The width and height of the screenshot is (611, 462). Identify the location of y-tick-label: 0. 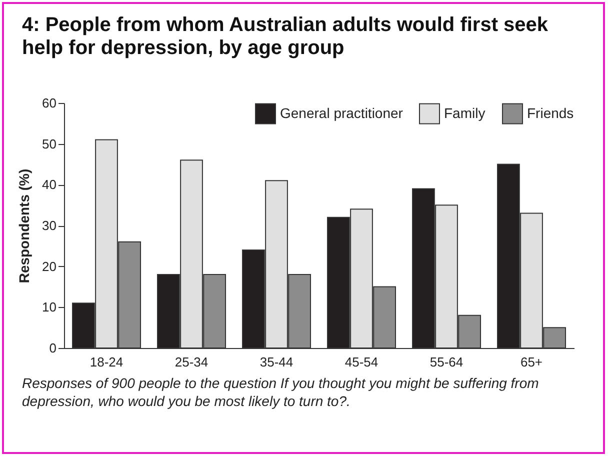
(52, 348).